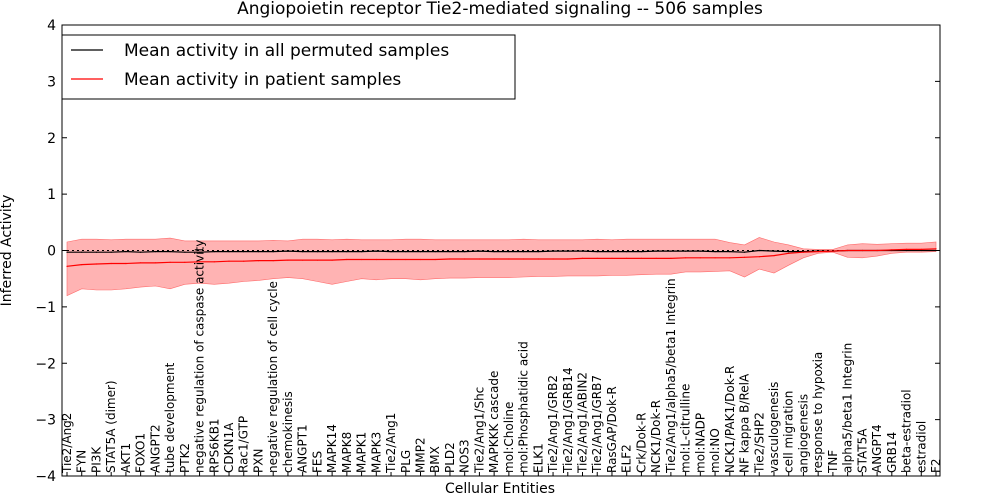 The image size is (1000, 500). I want to click on x-tick-label: angiogenesis, so click(803, 433).